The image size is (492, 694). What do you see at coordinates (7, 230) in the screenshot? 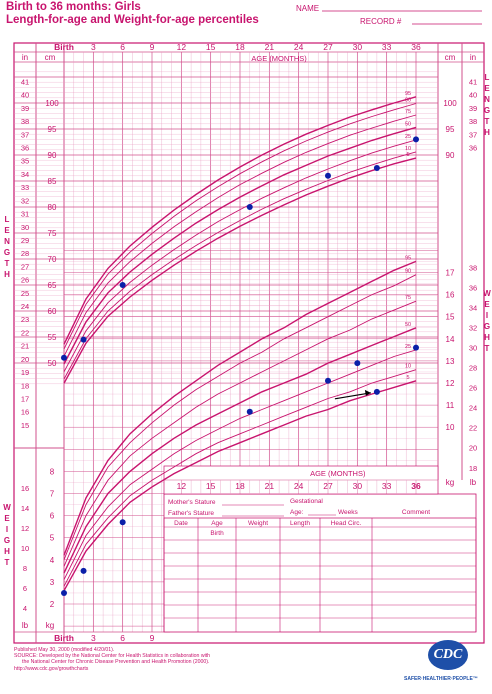
I see `left-length-side-label: E` at bounding box center [7, 230].